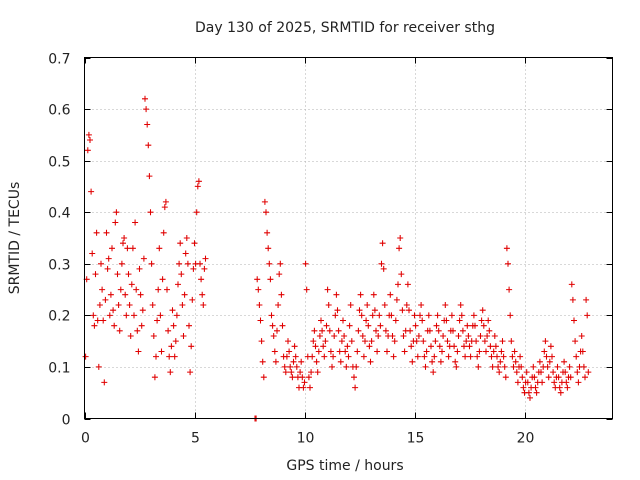  I want to click on x-tick-label: 10, so click(306, 439).